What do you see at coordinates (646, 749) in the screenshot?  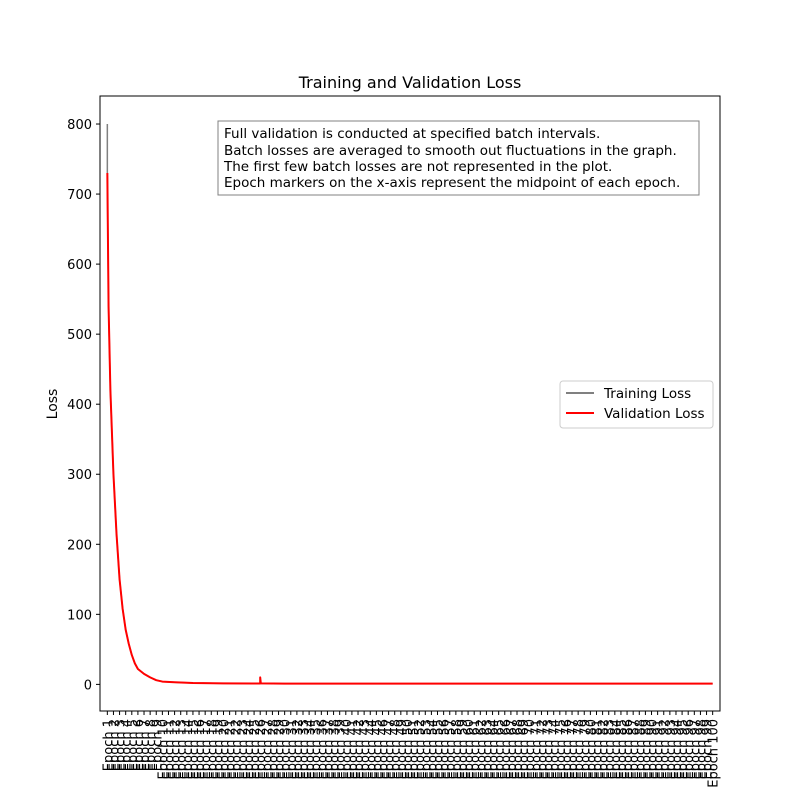 I see `x-tick-label: Epoch 89` at bounding box center [646, 749].